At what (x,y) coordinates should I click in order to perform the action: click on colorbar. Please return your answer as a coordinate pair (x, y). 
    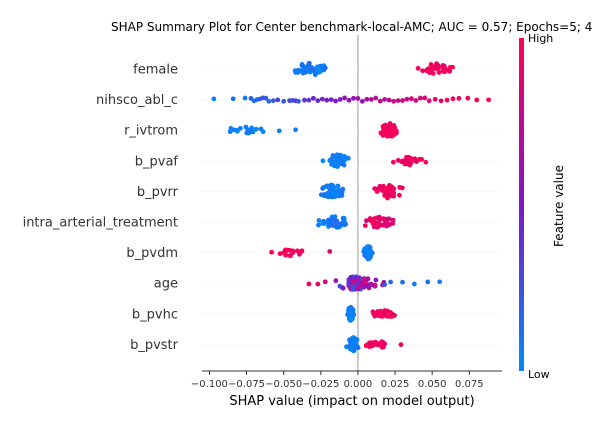
    Looking at the image, I should click on (521, 204).